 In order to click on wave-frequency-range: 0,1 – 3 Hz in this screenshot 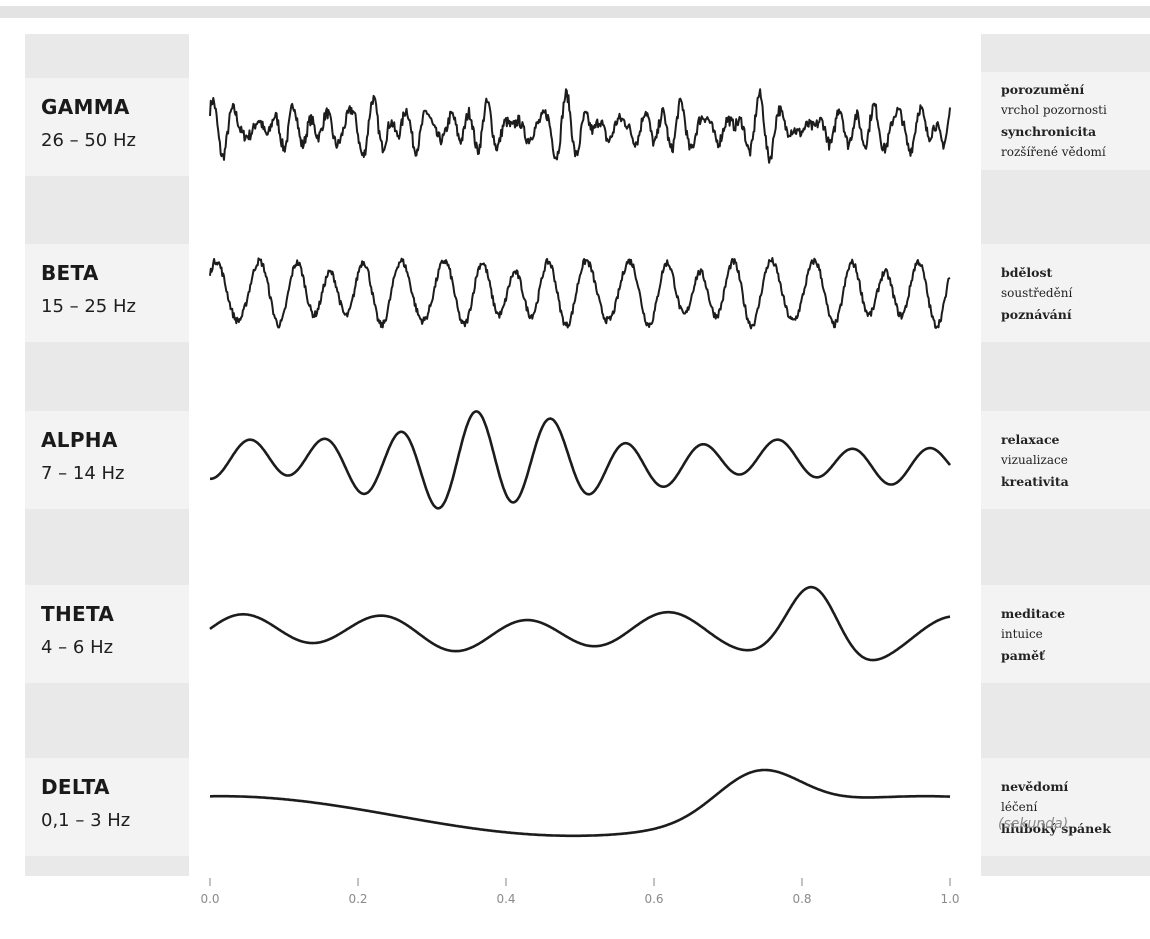, I will do `click(86, 820)`.